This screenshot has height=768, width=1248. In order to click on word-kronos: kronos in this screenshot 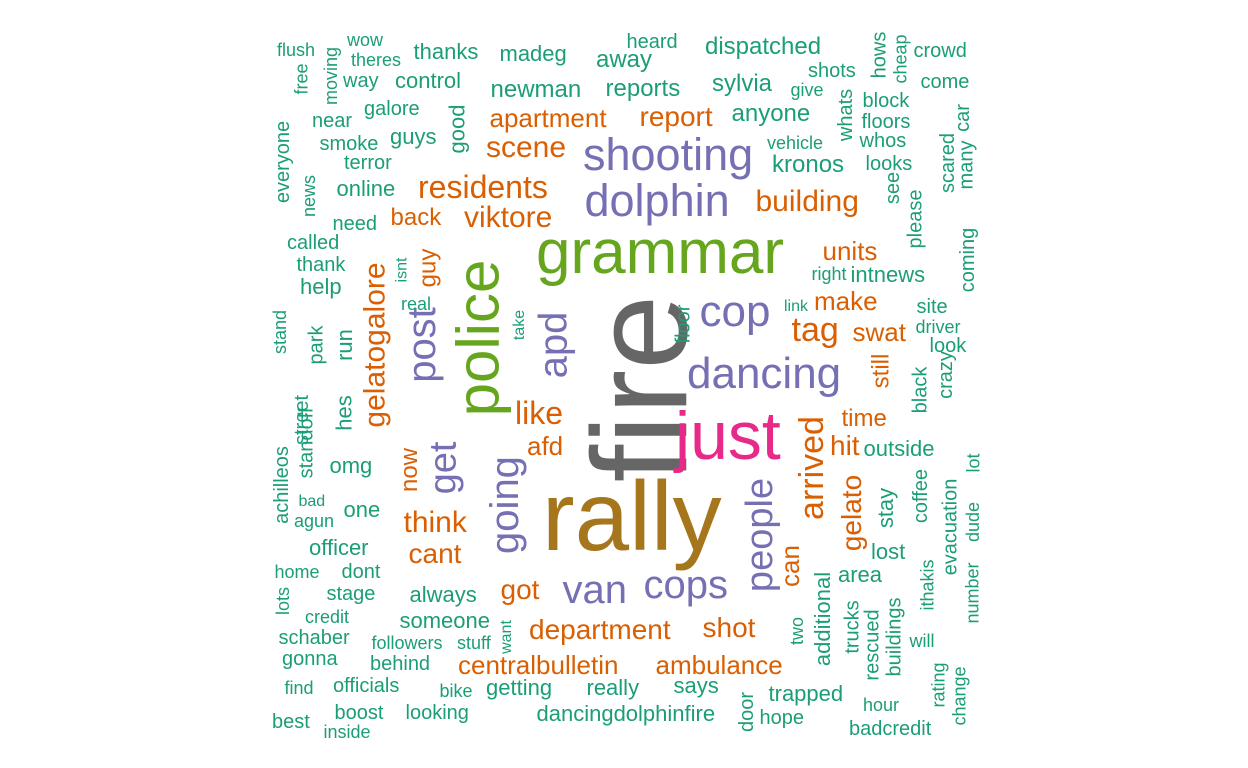, I will do `click(808, 164)`.